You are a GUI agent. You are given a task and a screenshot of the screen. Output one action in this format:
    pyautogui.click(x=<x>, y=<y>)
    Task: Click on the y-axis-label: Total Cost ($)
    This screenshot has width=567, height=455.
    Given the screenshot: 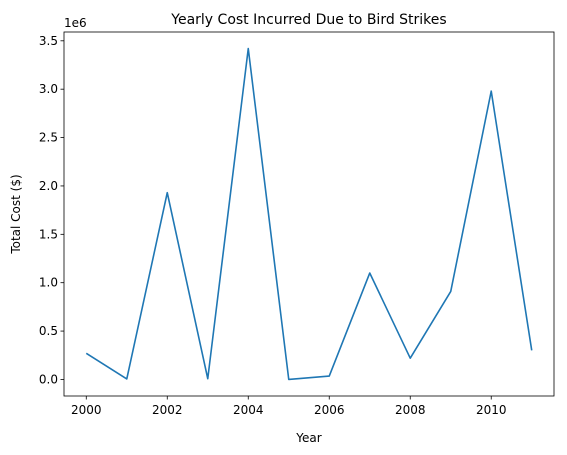 What is the action you would take?
    pyautogui.click(x=16, y=214)
    